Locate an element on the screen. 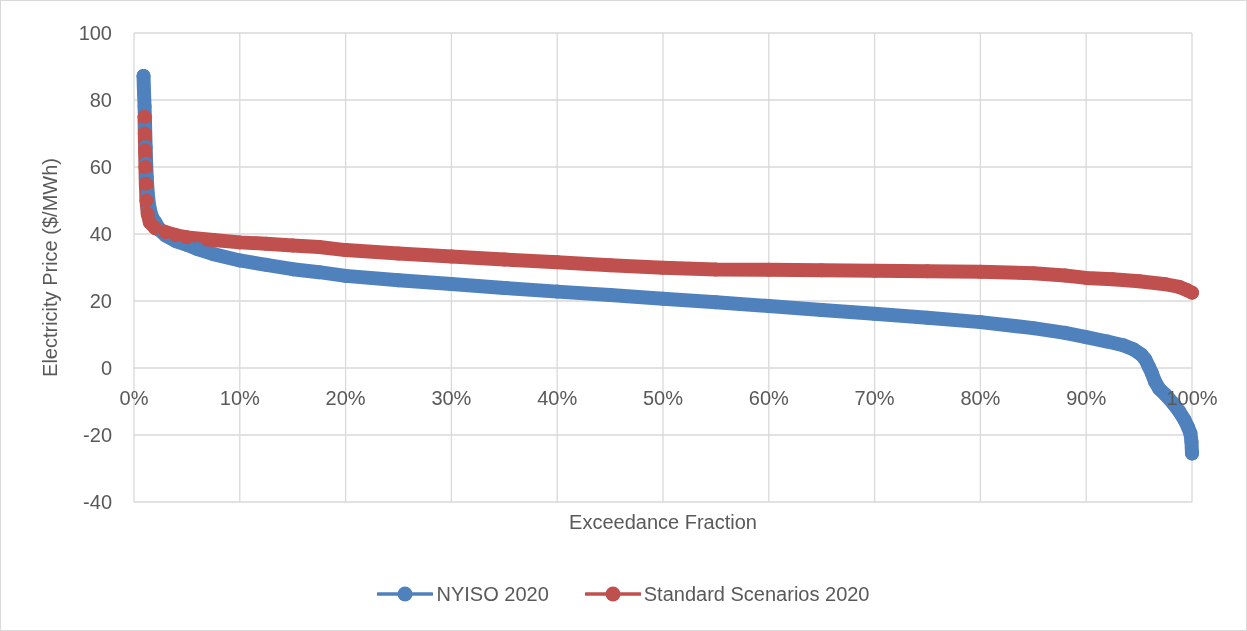 The image size is (1247, 631). legend-label: Standard Scenarios 2020 is located at coordinates (756, 593).